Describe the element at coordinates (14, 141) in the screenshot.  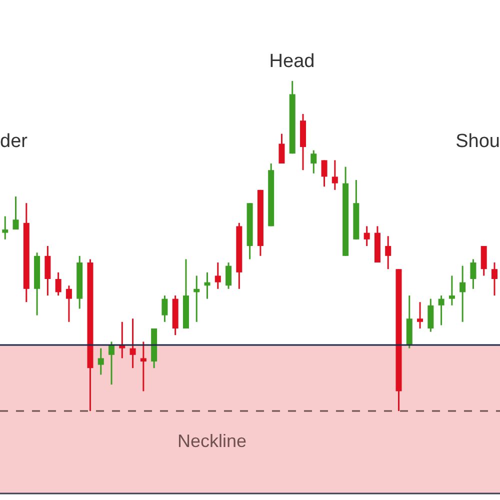
I see `annotation: der` at that location.